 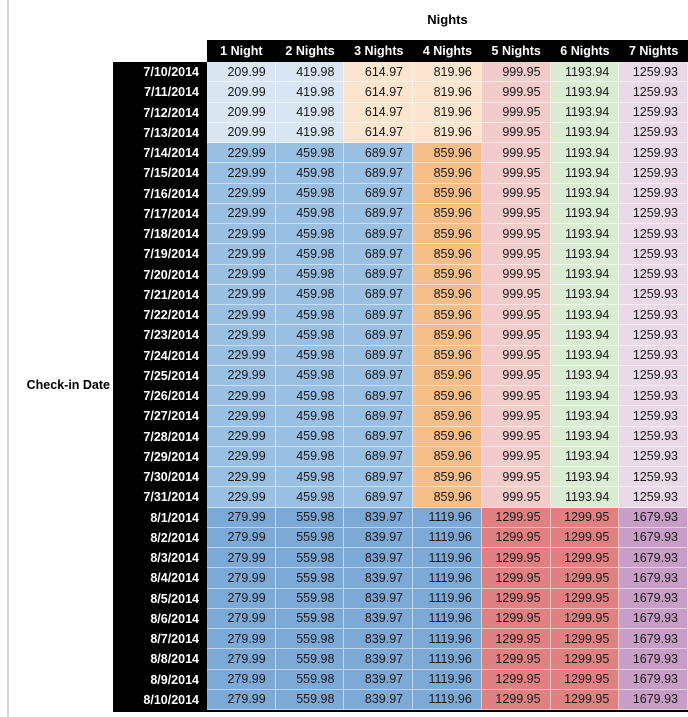 What do you see at coordinates (379, 51) in the screenshot?
I see `column-header: 3 Nights` at bounding box center [379, 51].